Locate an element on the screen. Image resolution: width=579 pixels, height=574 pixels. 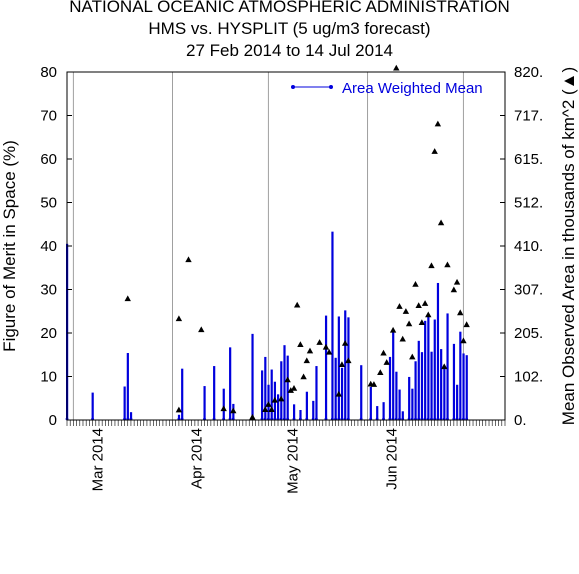
y-left-tick-label: 80 is located at coordinates (48, 72).